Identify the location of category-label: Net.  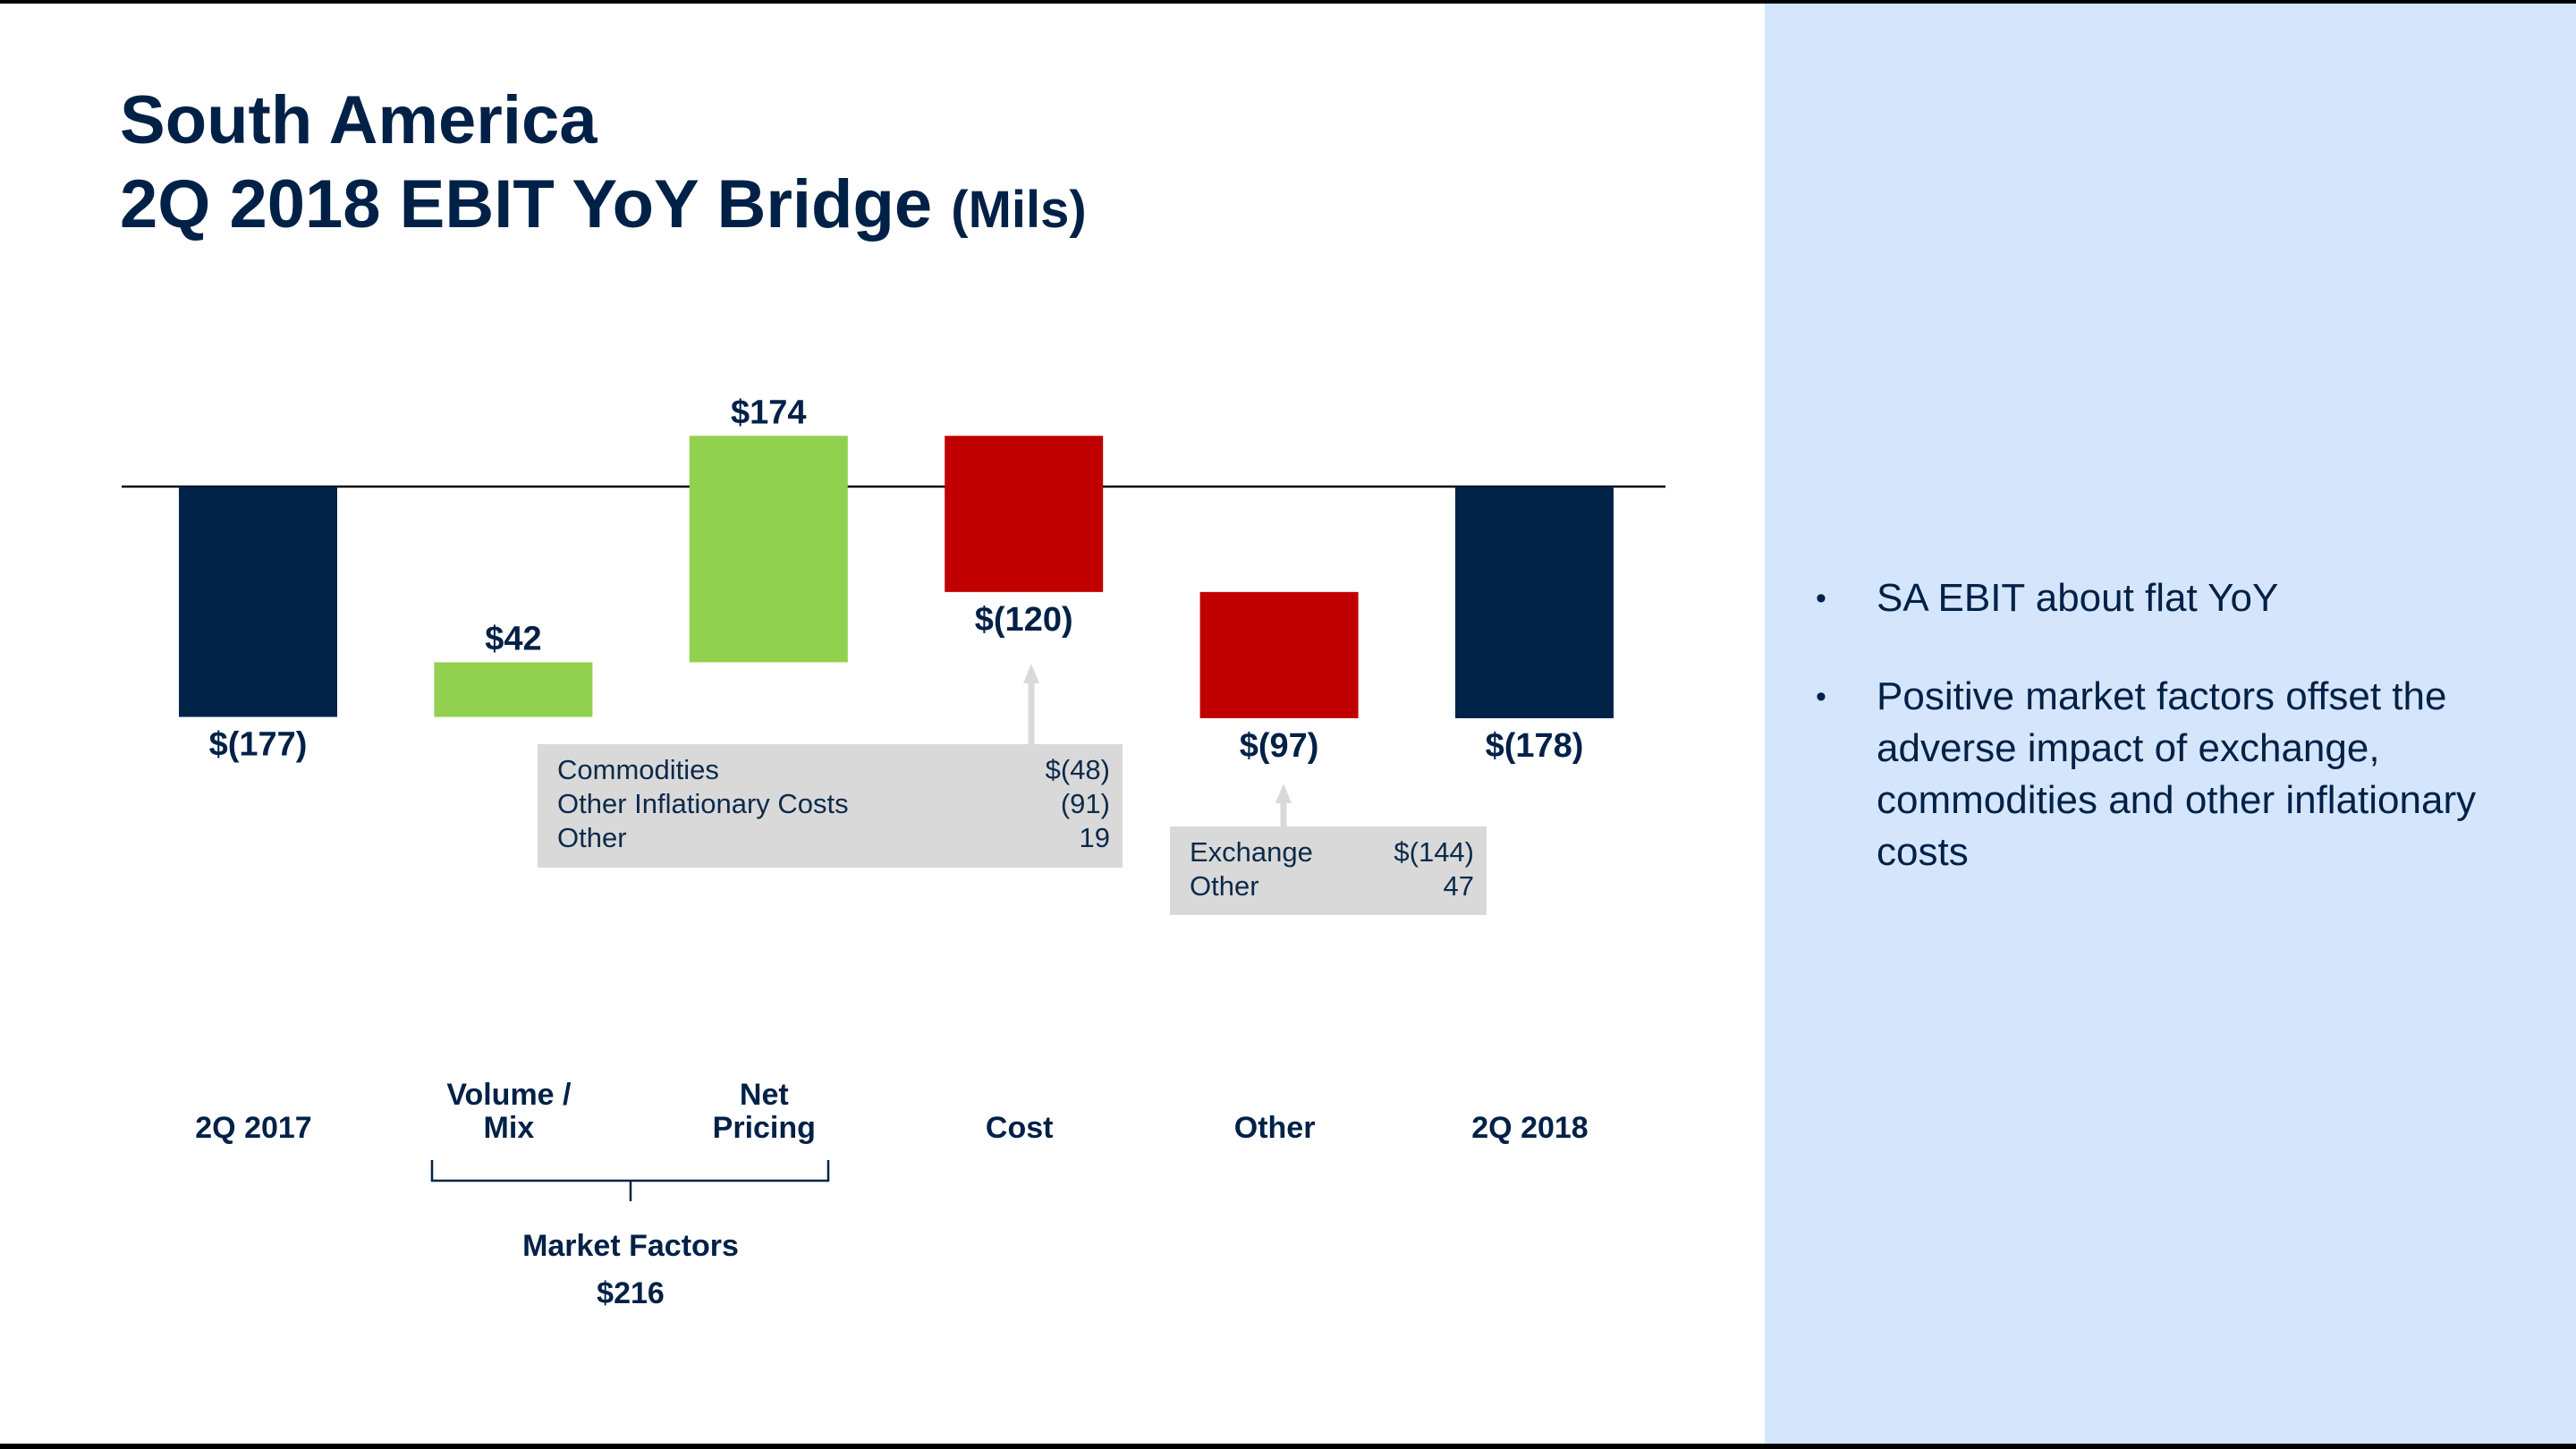
(764, 1095).